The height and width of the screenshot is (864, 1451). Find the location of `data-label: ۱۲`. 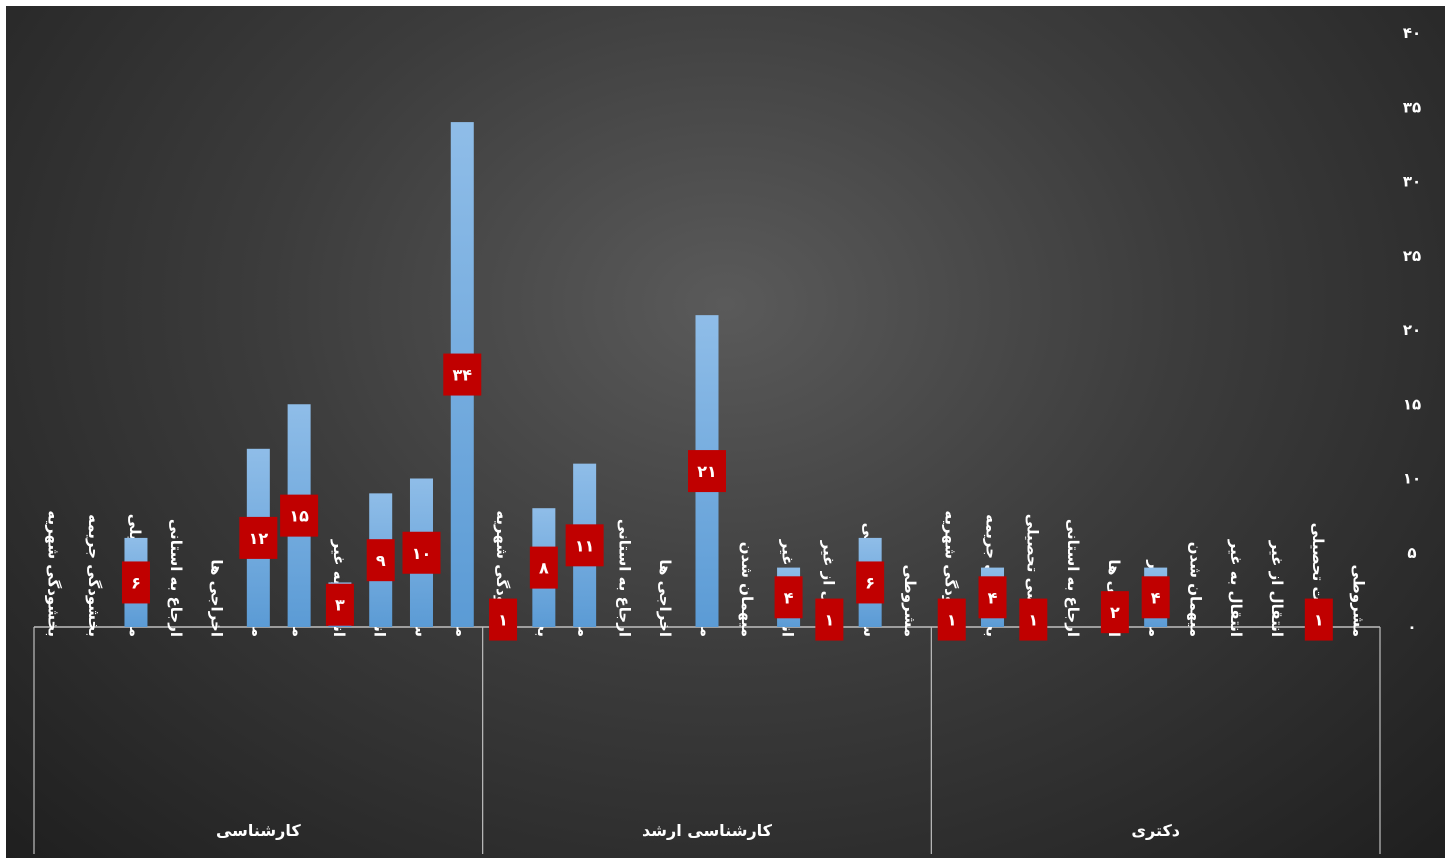

data-label: ۱۲ is located at coordinates (259, 538).